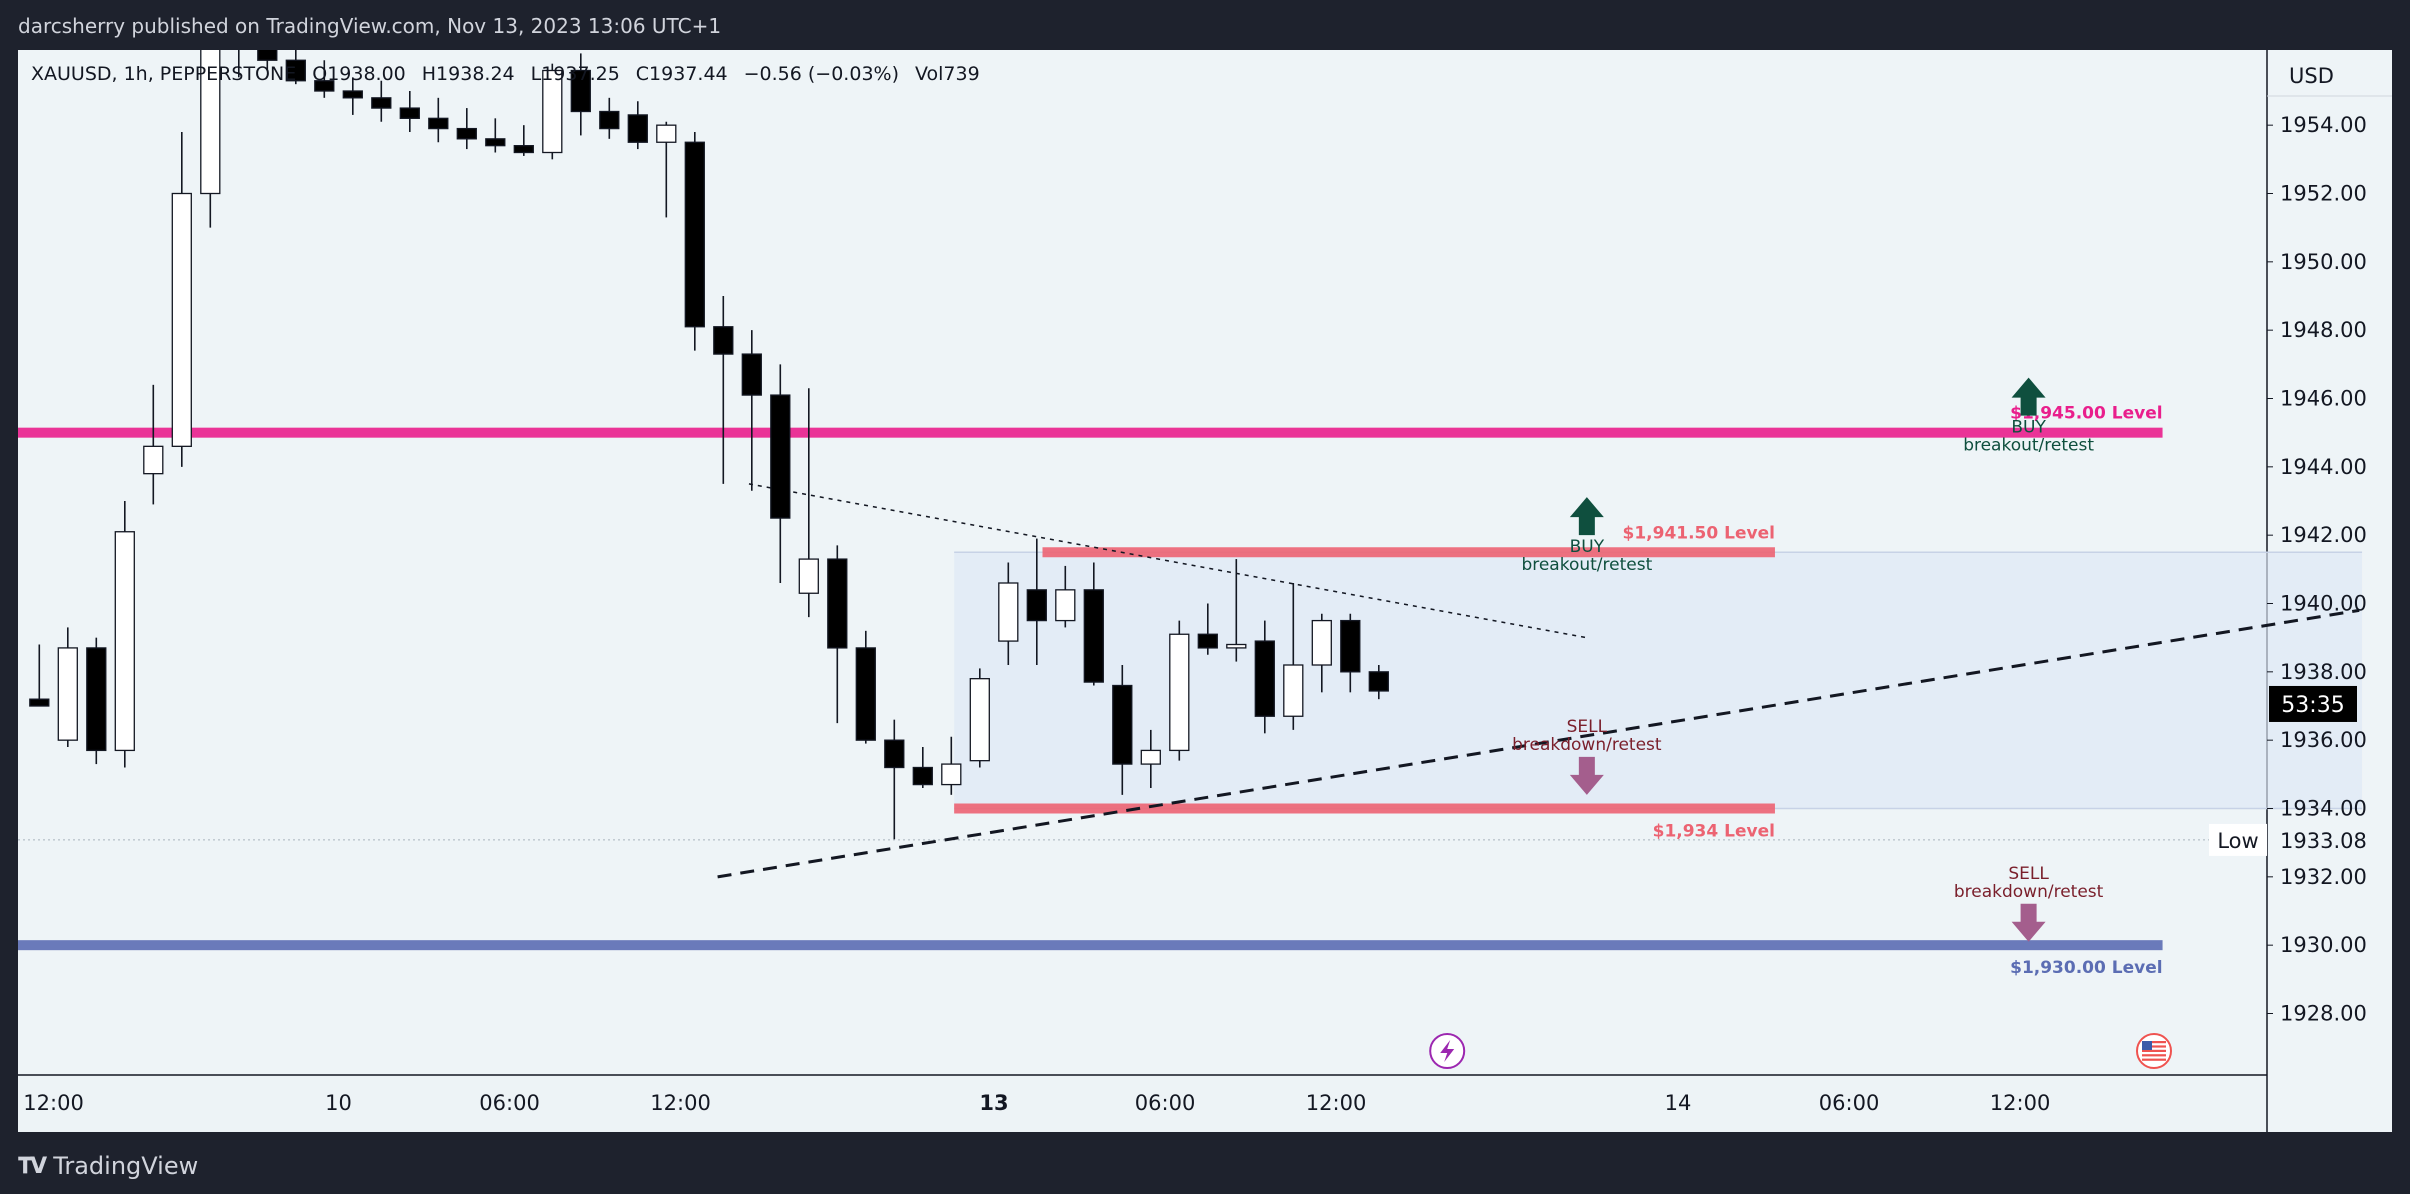  What do you see at coordinates (993, 1103) in the screenshot?
I see `time-tick-label: 13` at bounding box center [993, 1103].